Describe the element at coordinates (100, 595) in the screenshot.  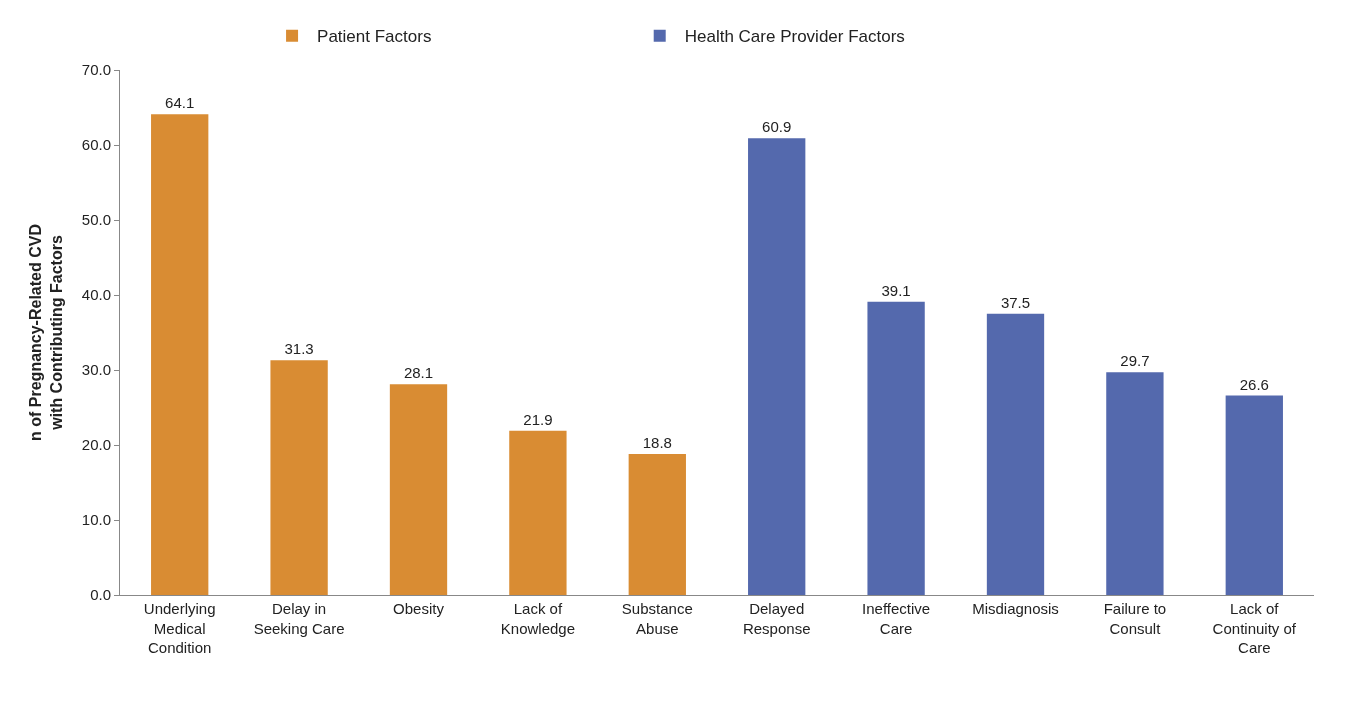
I see `y-tick-label: 0.0` at that location.